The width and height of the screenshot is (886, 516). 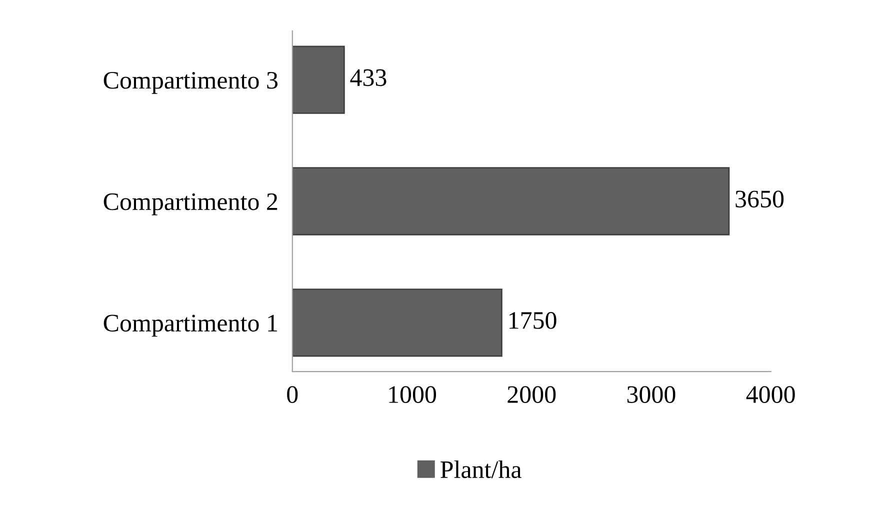 I want to click on data-label: 3650, so click(x=760, y=199).